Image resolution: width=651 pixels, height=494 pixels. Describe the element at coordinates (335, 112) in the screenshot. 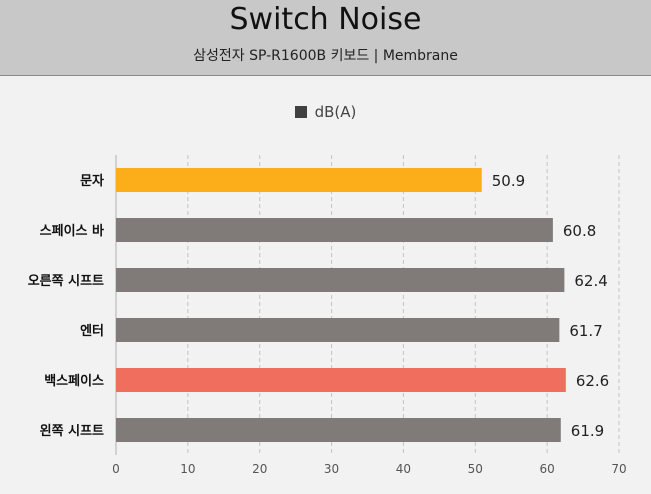

I see `legend-label: dB(A)` at that location.